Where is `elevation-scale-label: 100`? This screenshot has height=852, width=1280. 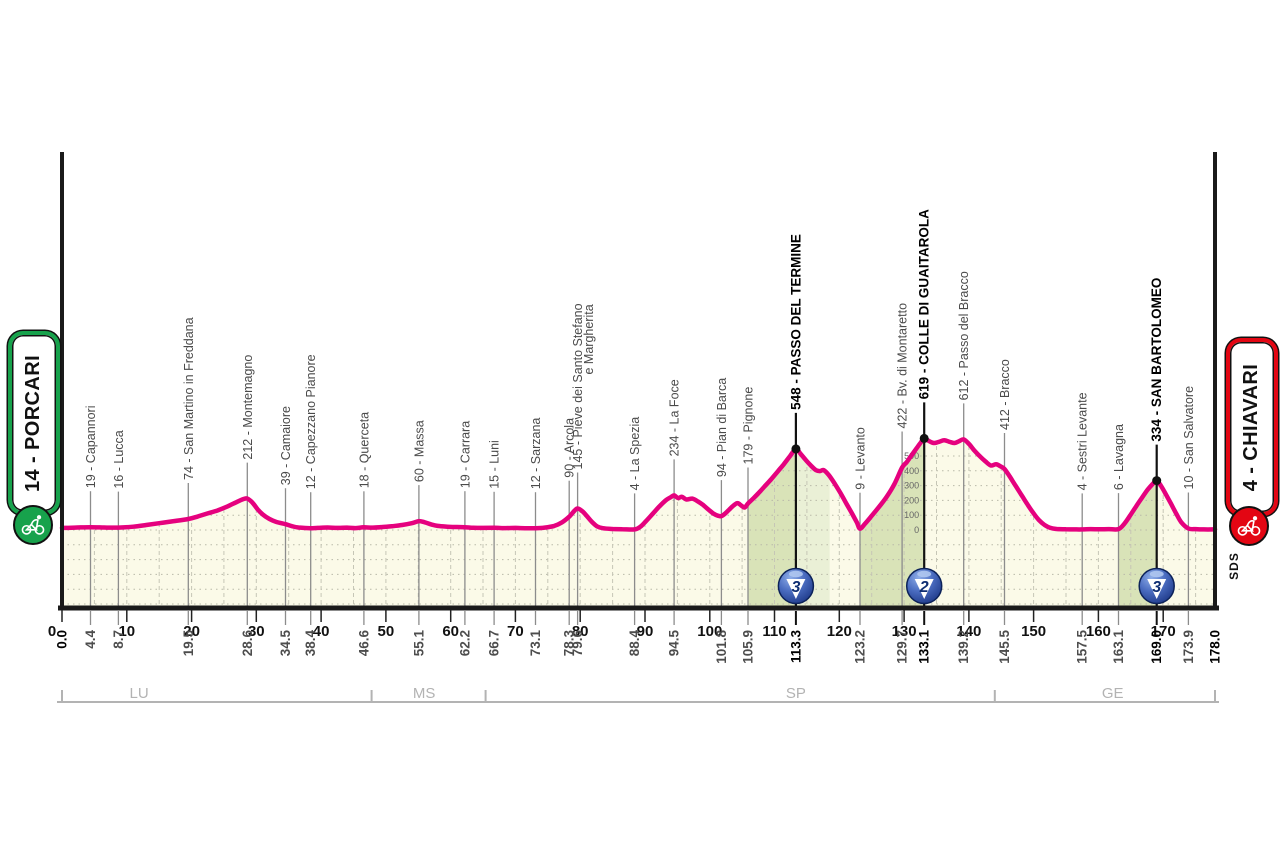
elevation-scale-label: 100 is located at coordinates (911, 515).